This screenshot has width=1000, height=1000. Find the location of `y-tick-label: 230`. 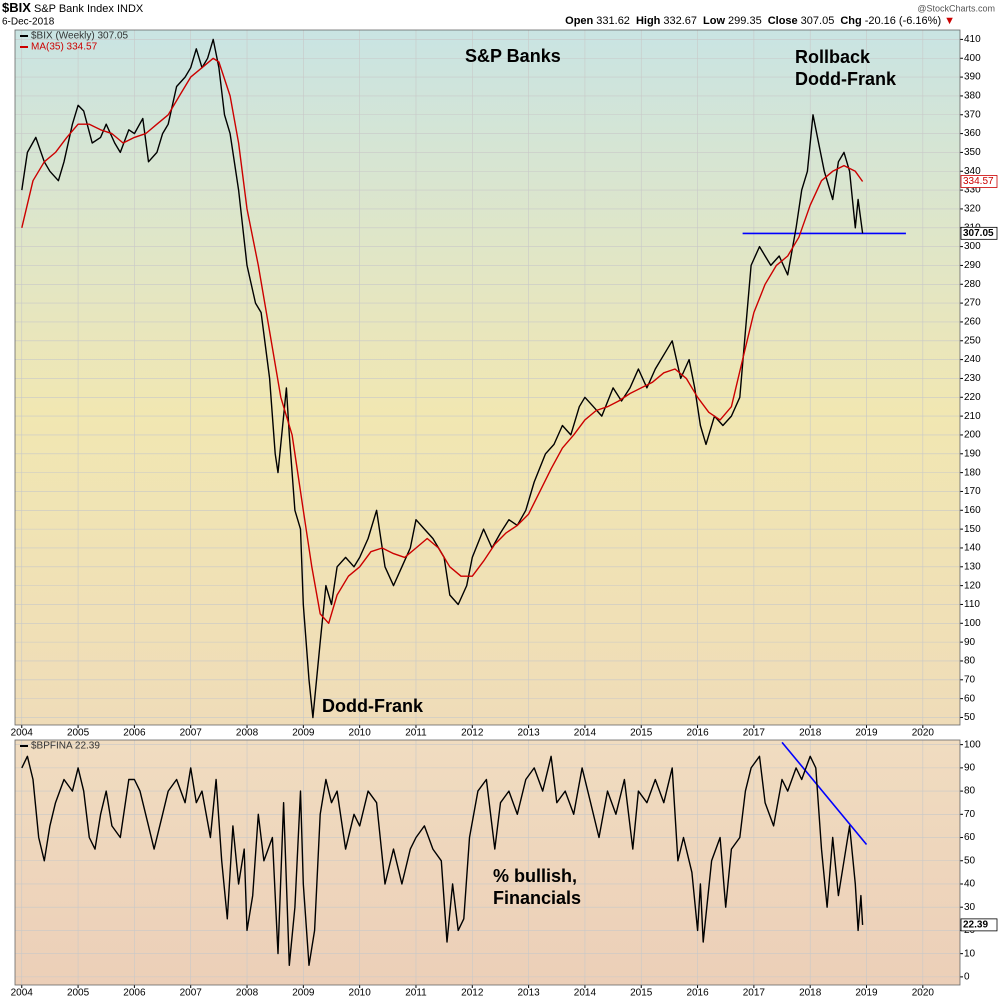

y-tick-label: 230 is located at coordinates (972, 378).